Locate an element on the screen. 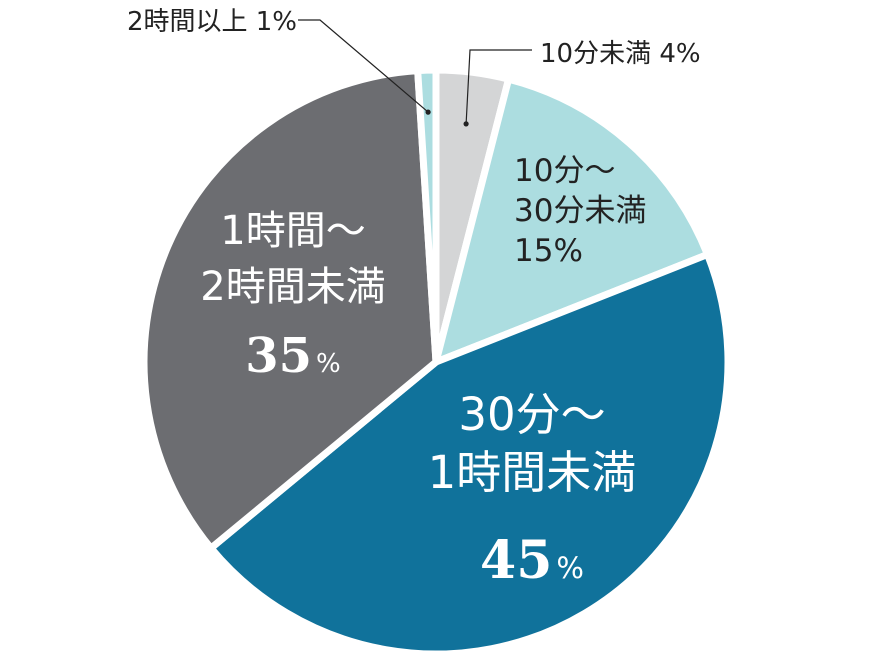  callout-label-0: 10分未満 4% is located at coordinates (620, 54).